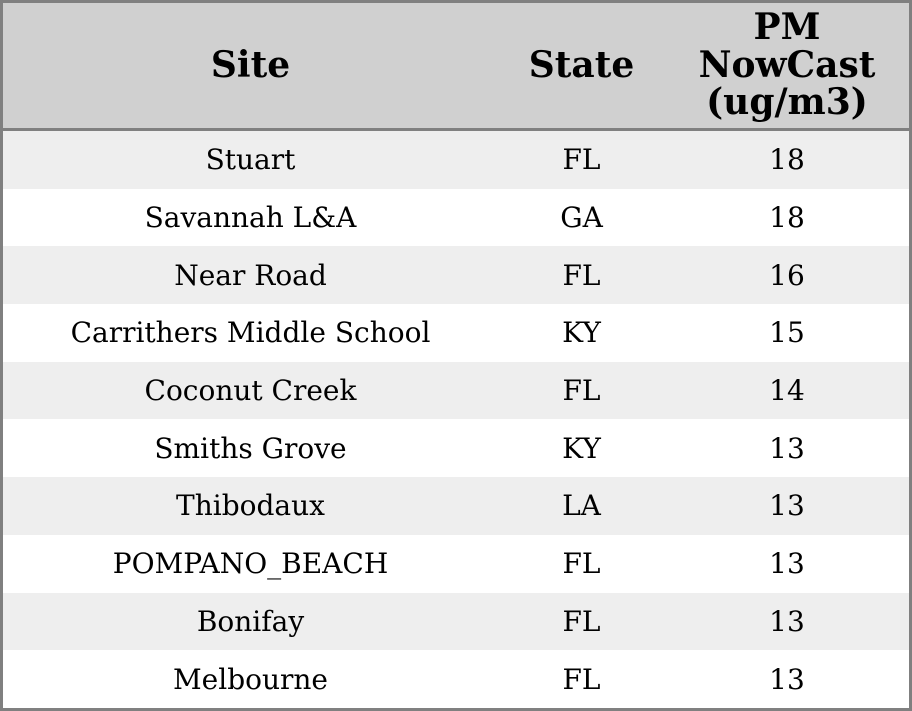 The image size is (912, 711). Describe the element at coordinates (581, 506) in the screenshot. I see `state-cell: LA` at that location.